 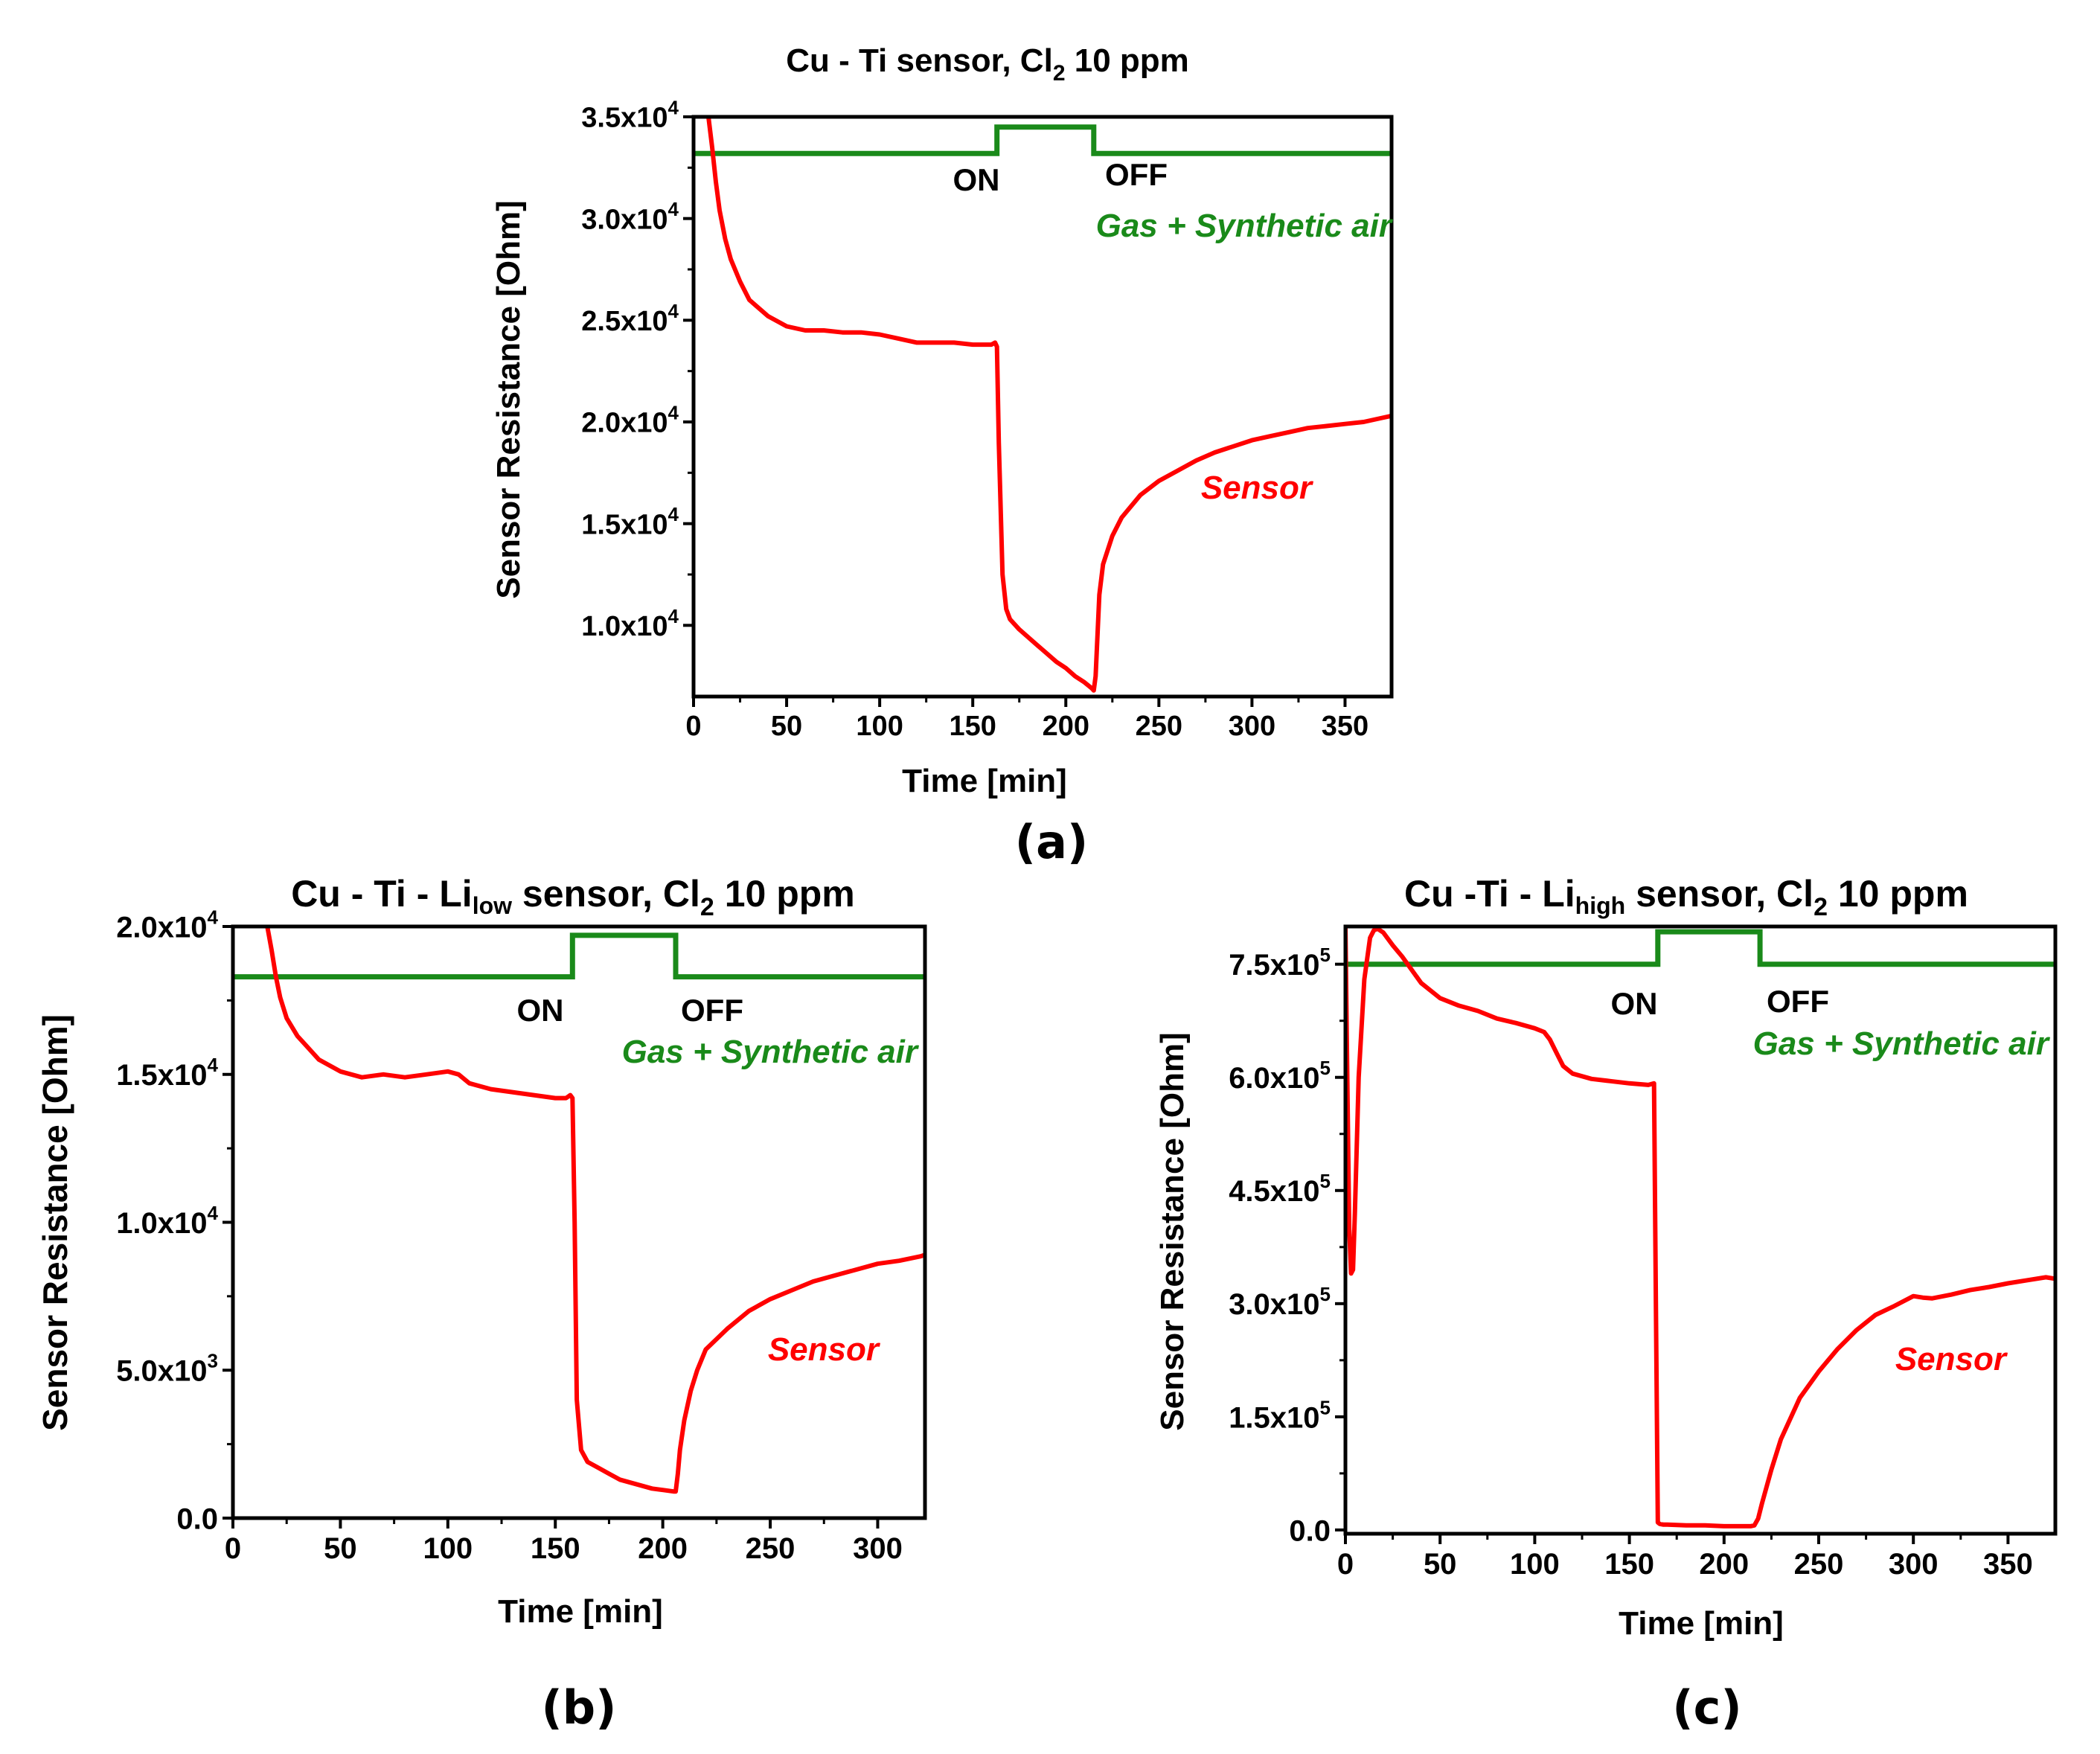 What do you see at coordinates (1172, 1231) in the screenshot?
I see `y-axis-label-c: Sensor Resistance [Ohm]` at bounding box center [1172, 1231].